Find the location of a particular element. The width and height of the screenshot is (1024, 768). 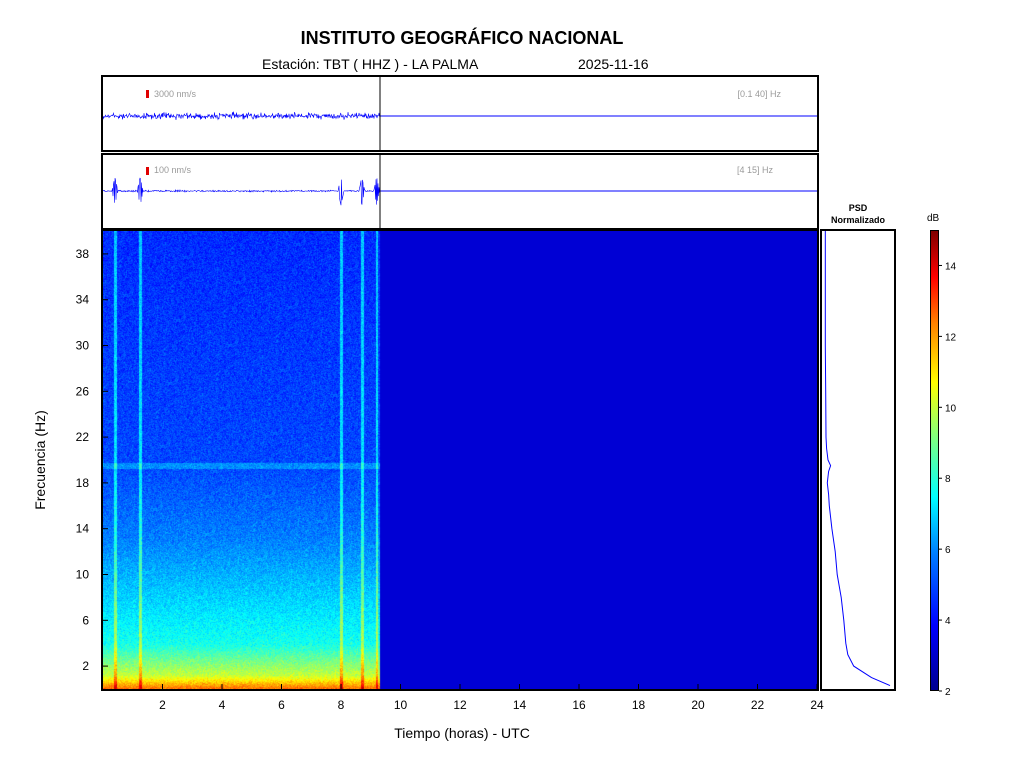

y-axis-label: Frecuencia (Hz) is located at coordinates (40, 460).